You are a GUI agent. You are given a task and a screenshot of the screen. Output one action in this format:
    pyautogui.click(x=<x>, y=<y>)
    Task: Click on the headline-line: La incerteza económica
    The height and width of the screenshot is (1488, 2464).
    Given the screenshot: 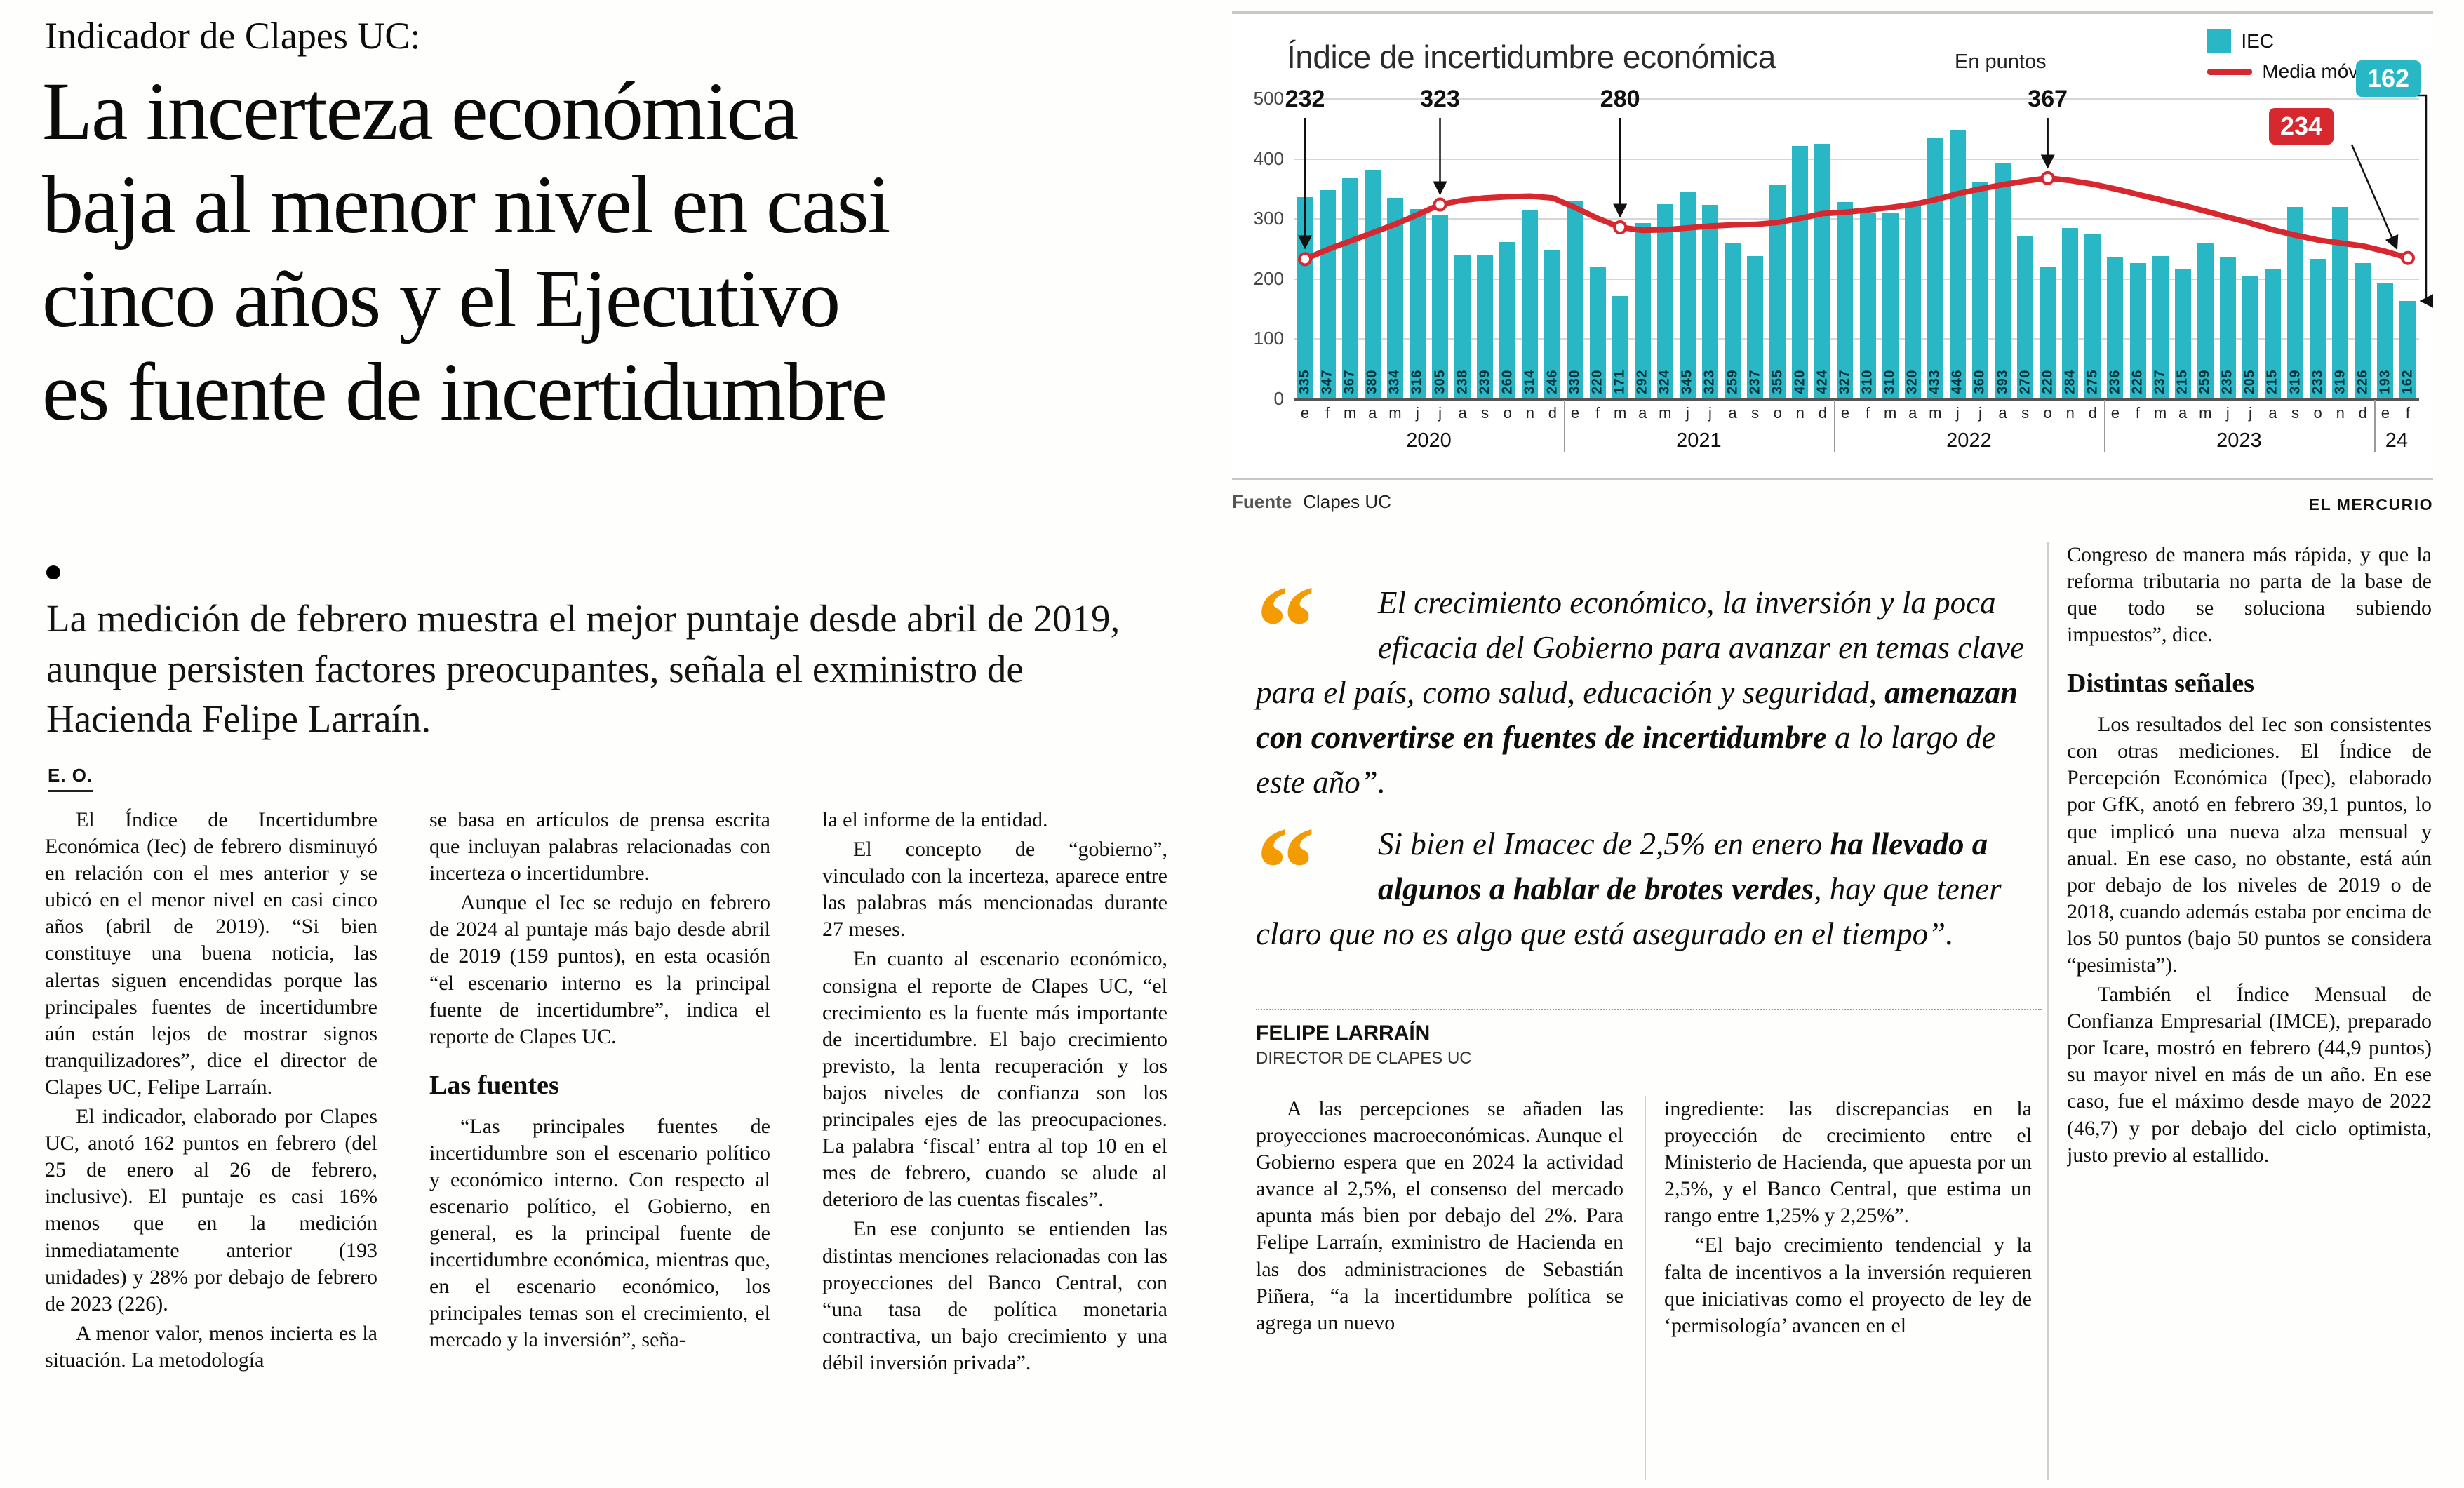 What is the action you would take?
    pyautogui.click(x=420, y=111)
    